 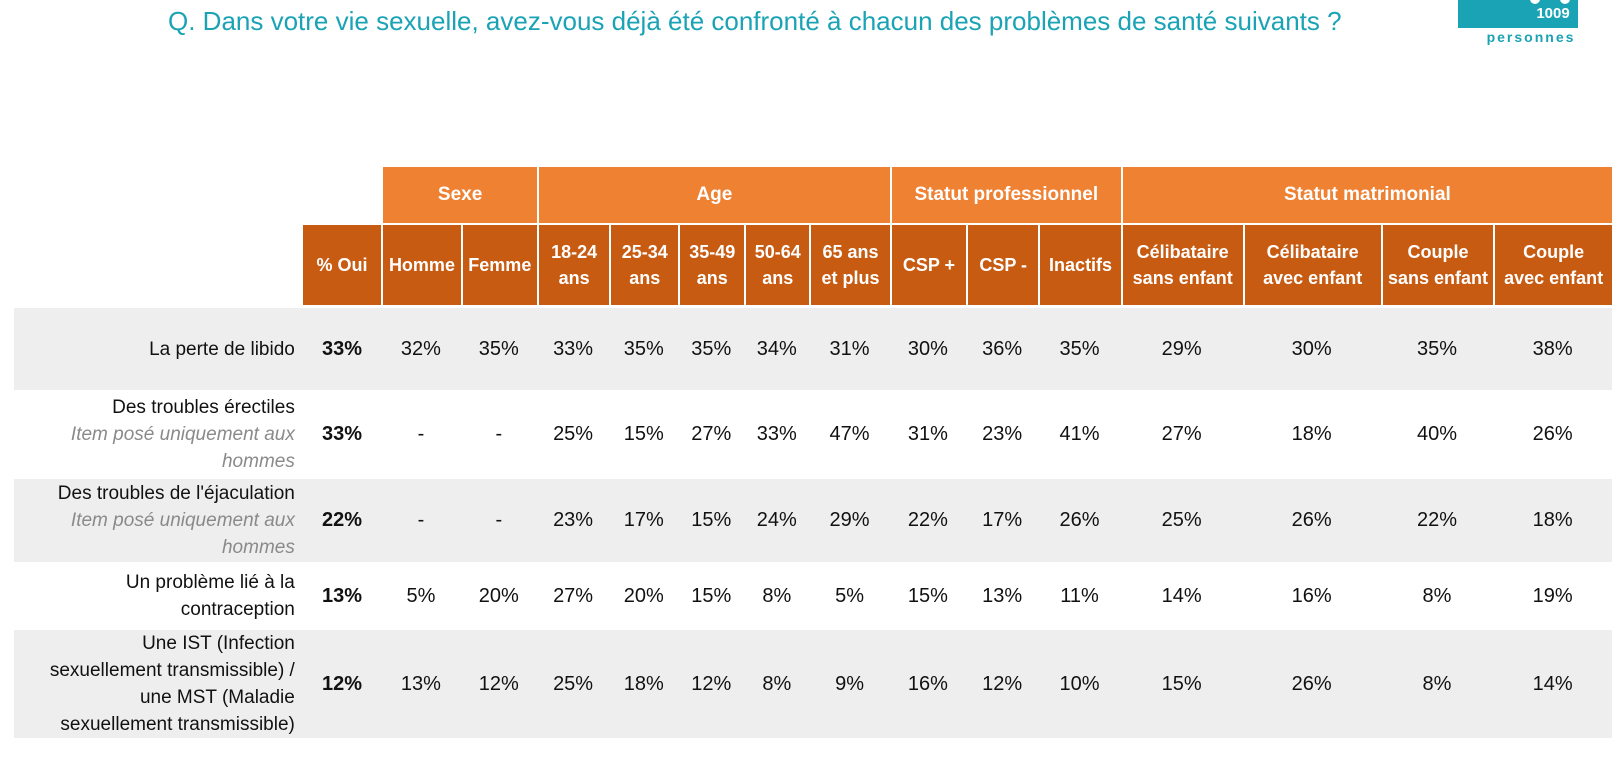 I want to click on col-header-couple-avec-enfant: Couple avec enfant, so click(x=1552, y=264).